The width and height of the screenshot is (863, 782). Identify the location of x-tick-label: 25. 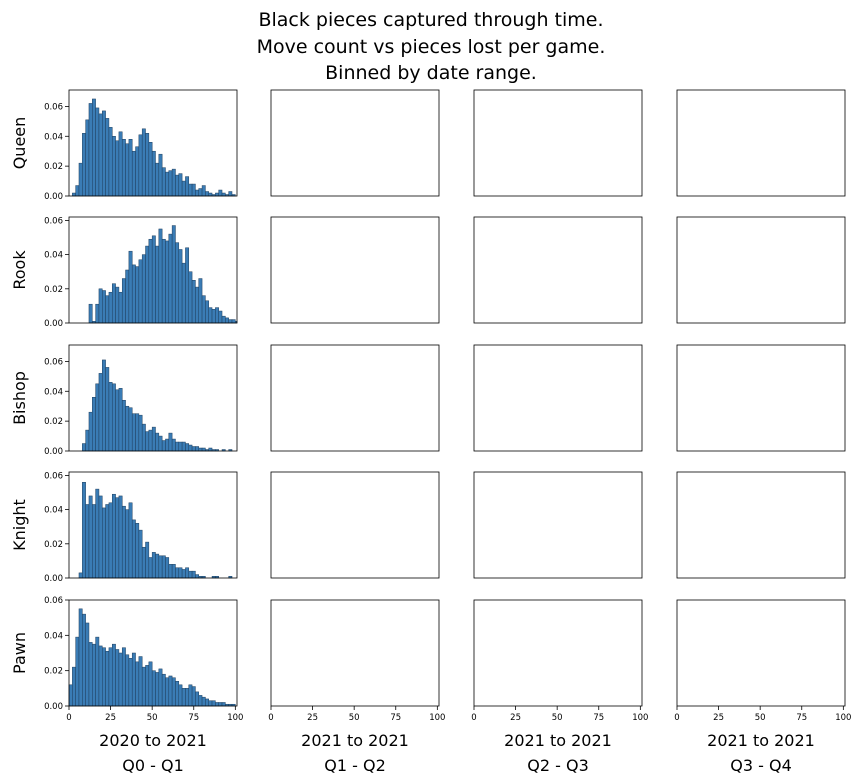
(110, 718).